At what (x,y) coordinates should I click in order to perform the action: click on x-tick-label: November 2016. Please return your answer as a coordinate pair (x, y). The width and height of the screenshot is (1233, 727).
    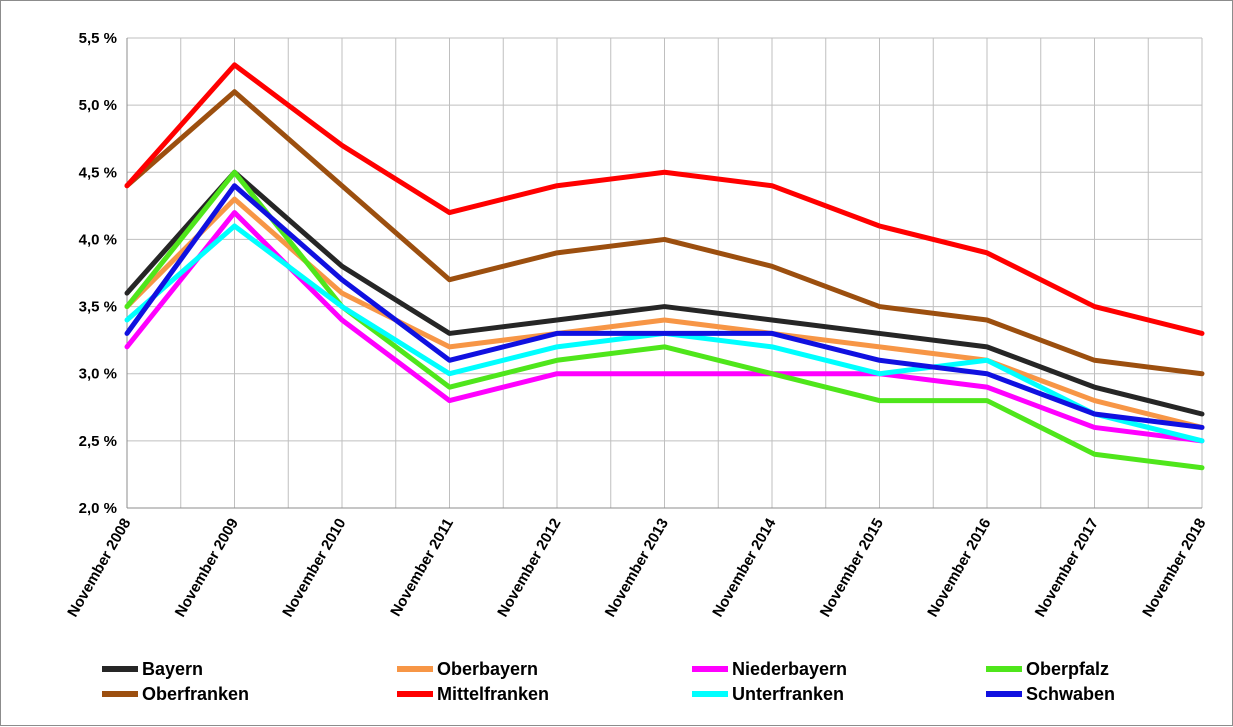
    Looking at the image, I should click on (959, 568).